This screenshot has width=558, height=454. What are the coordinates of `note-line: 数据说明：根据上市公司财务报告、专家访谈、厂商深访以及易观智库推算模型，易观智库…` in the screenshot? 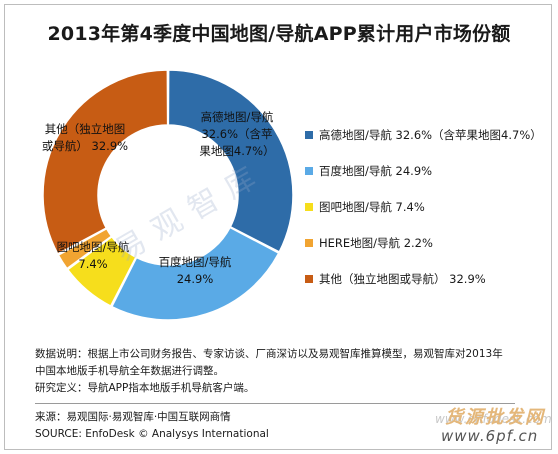 It's located at (269, 354).